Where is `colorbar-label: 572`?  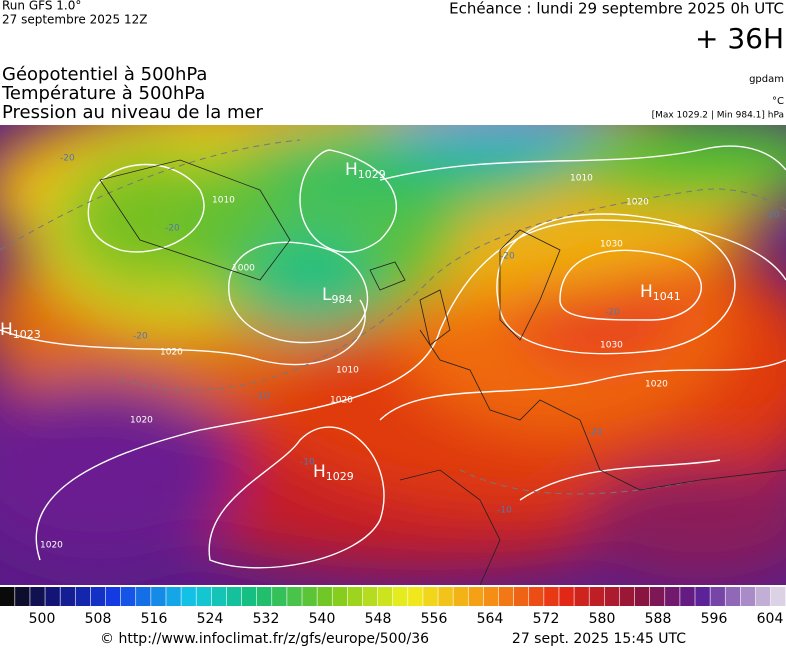 colorbar-label: 572 is located at coordinates (546, 619).